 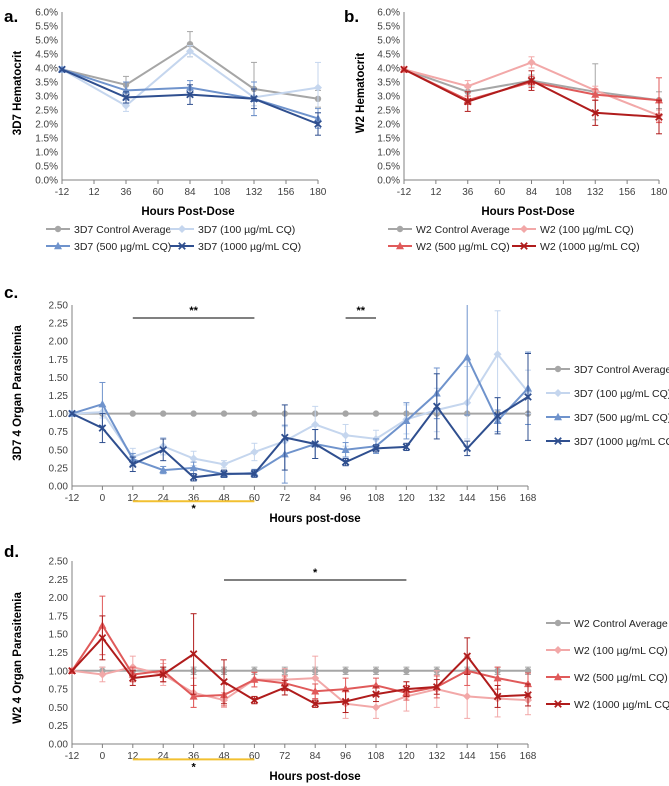 I want to click on x-axis-title: Hours post-dose, so click(x=314, y=519).